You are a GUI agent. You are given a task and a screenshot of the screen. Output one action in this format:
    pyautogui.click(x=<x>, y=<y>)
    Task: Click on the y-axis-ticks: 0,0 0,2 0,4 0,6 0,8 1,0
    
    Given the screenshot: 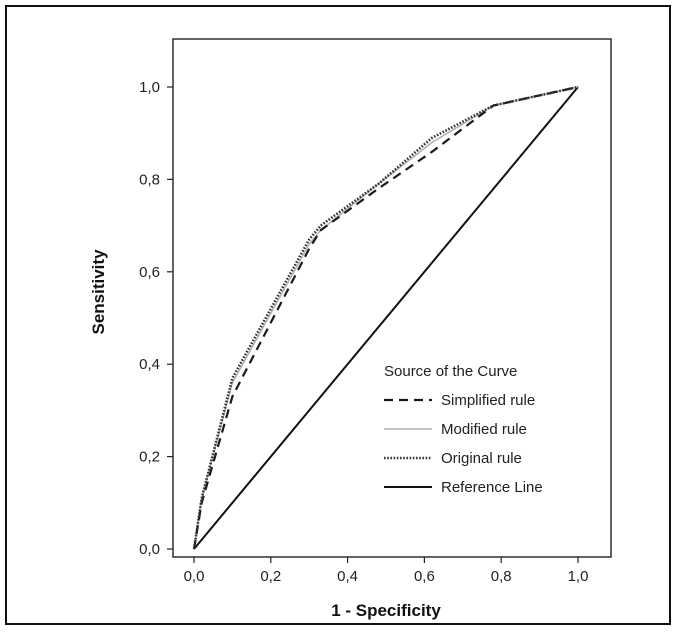 What is the action you would take?
    pyautogui.click(x=156, y=318)
    